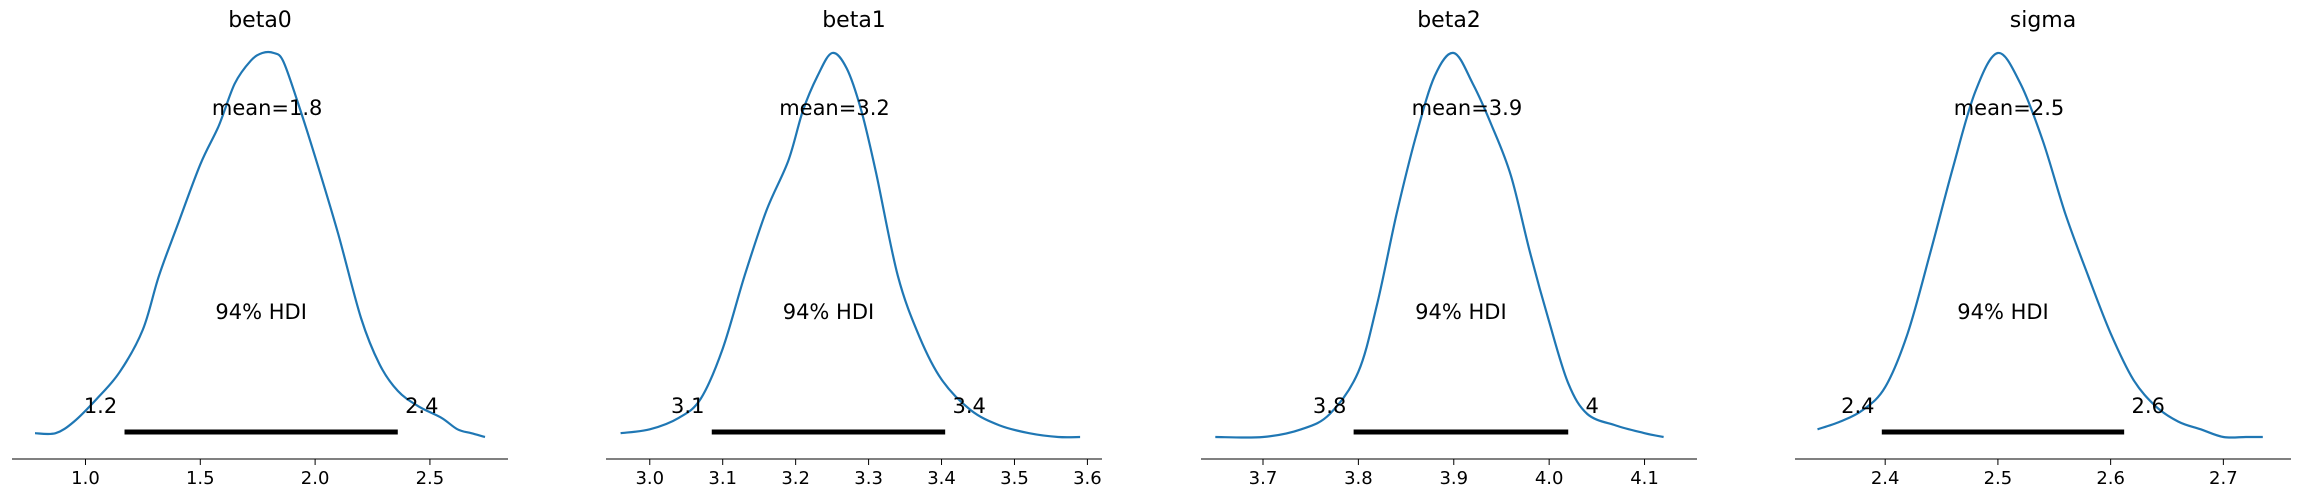  What do you see at coordinates (1644, 478) in the screenshot?
I see `x-tick-label: 4.1` at bounding box center [1644, 478].